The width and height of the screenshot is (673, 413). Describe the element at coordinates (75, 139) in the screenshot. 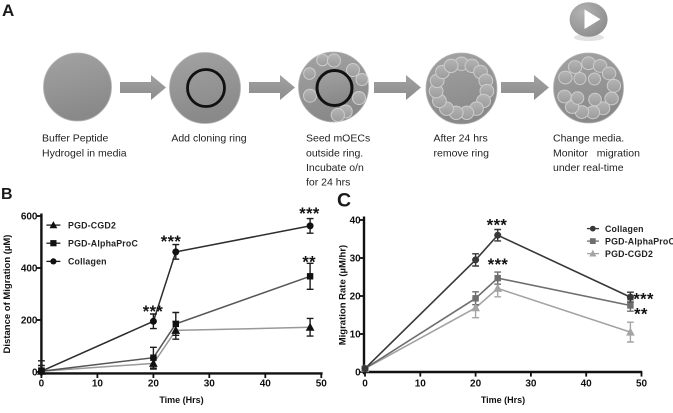

I see `svg-text: Buffer Peptide` at that location.